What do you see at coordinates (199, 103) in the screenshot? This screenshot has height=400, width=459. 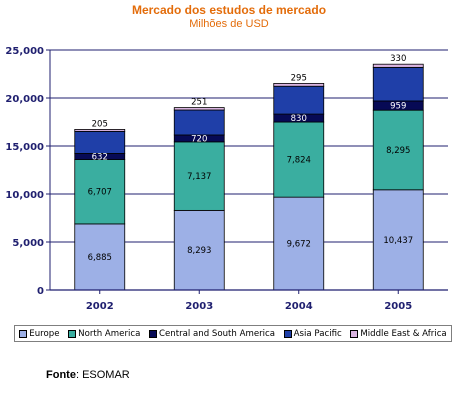 I see `data-label: 251` at bounding box center [199, 103].